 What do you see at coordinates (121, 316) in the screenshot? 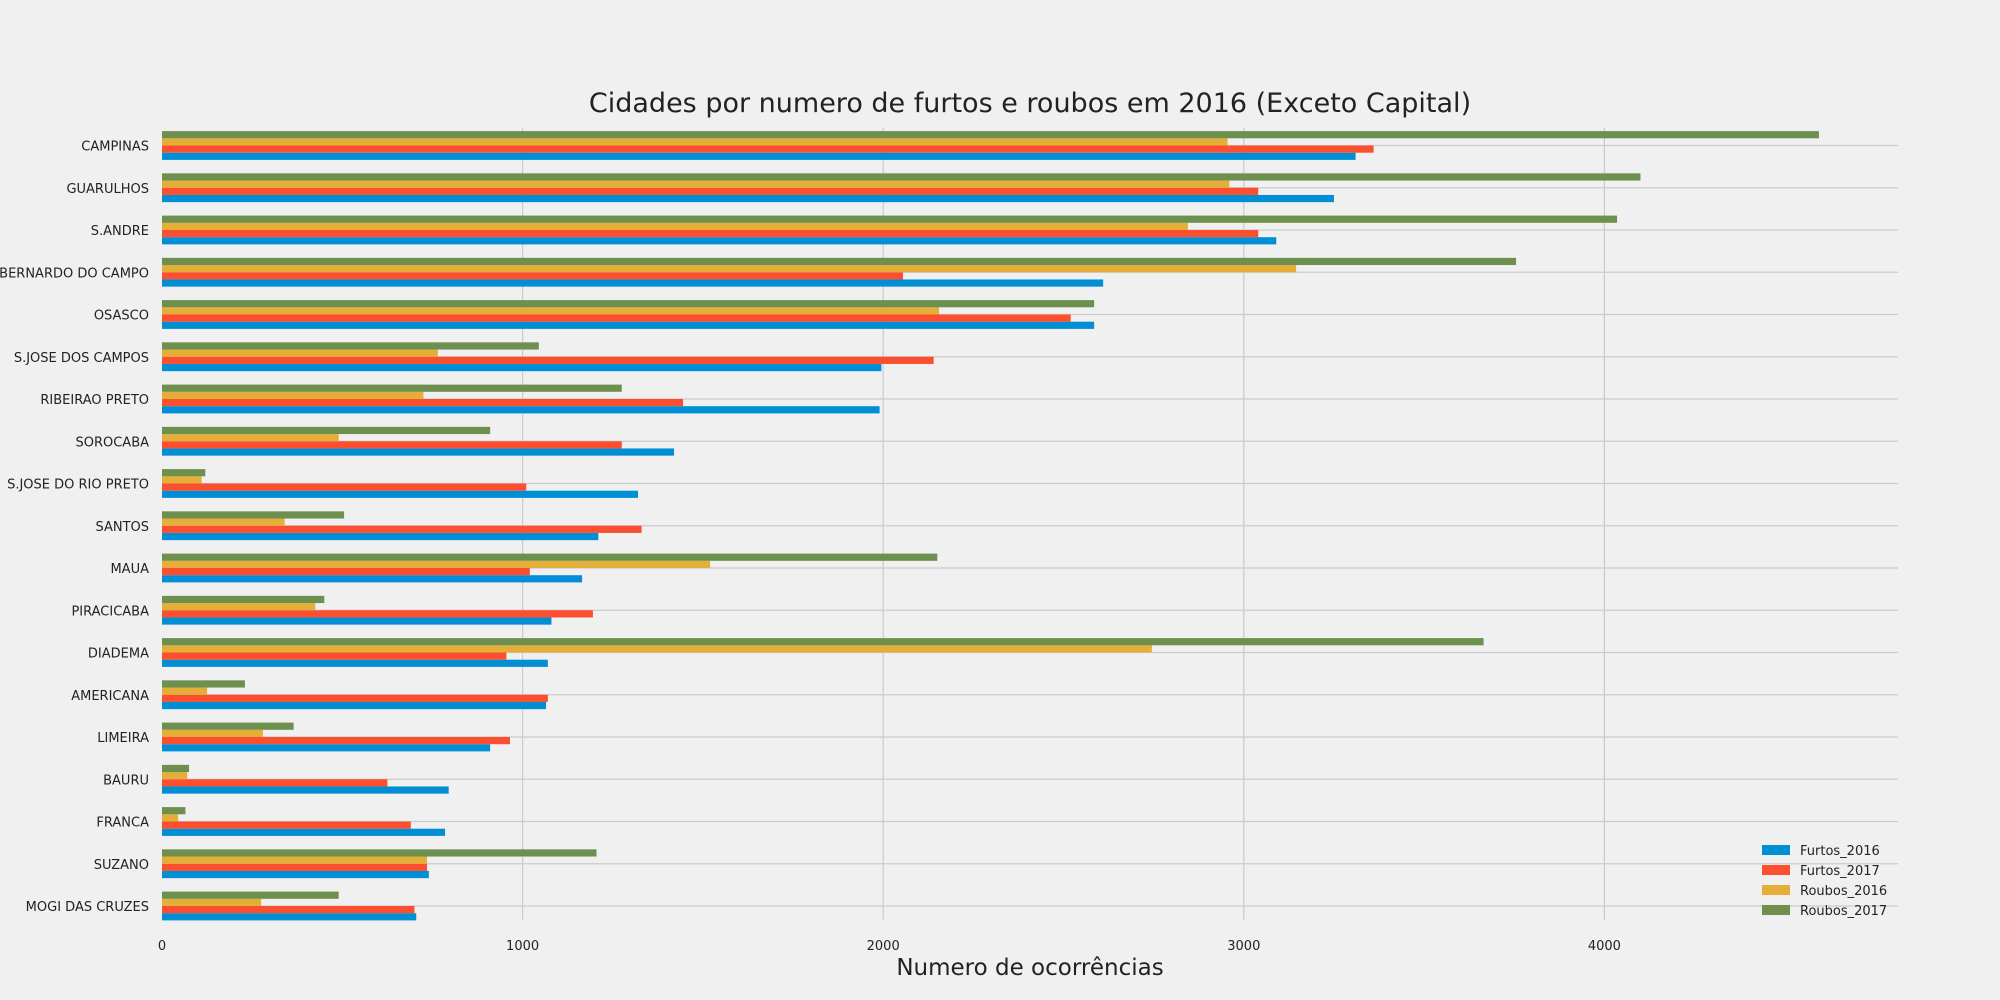
I see `y-tick-label: OSASCO` at bounding box center [121, 316].